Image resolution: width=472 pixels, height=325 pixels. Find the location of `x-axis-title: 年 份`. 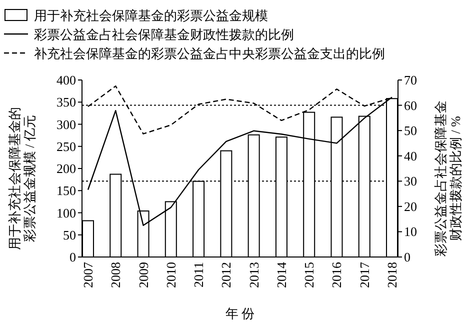

x-axis-title: 年 份 is located at coordinates (240, 313).